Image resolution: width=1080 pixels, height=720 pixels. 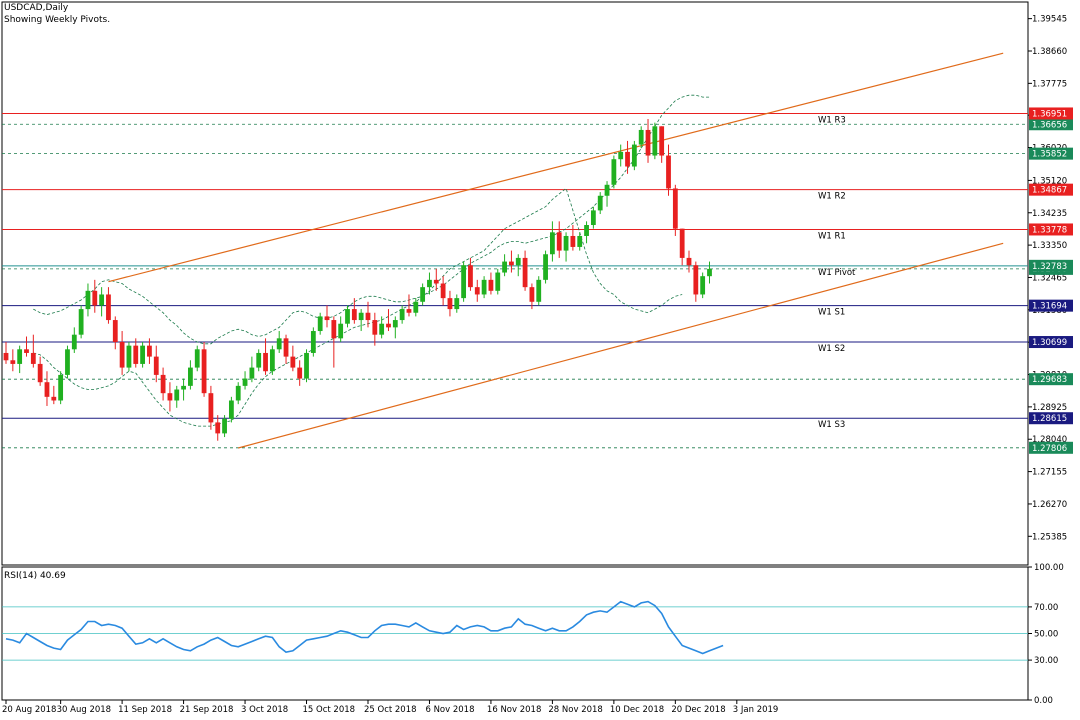 I want to click on date-axis-label: 30 Aug 2018, so click(x=84, y=710).